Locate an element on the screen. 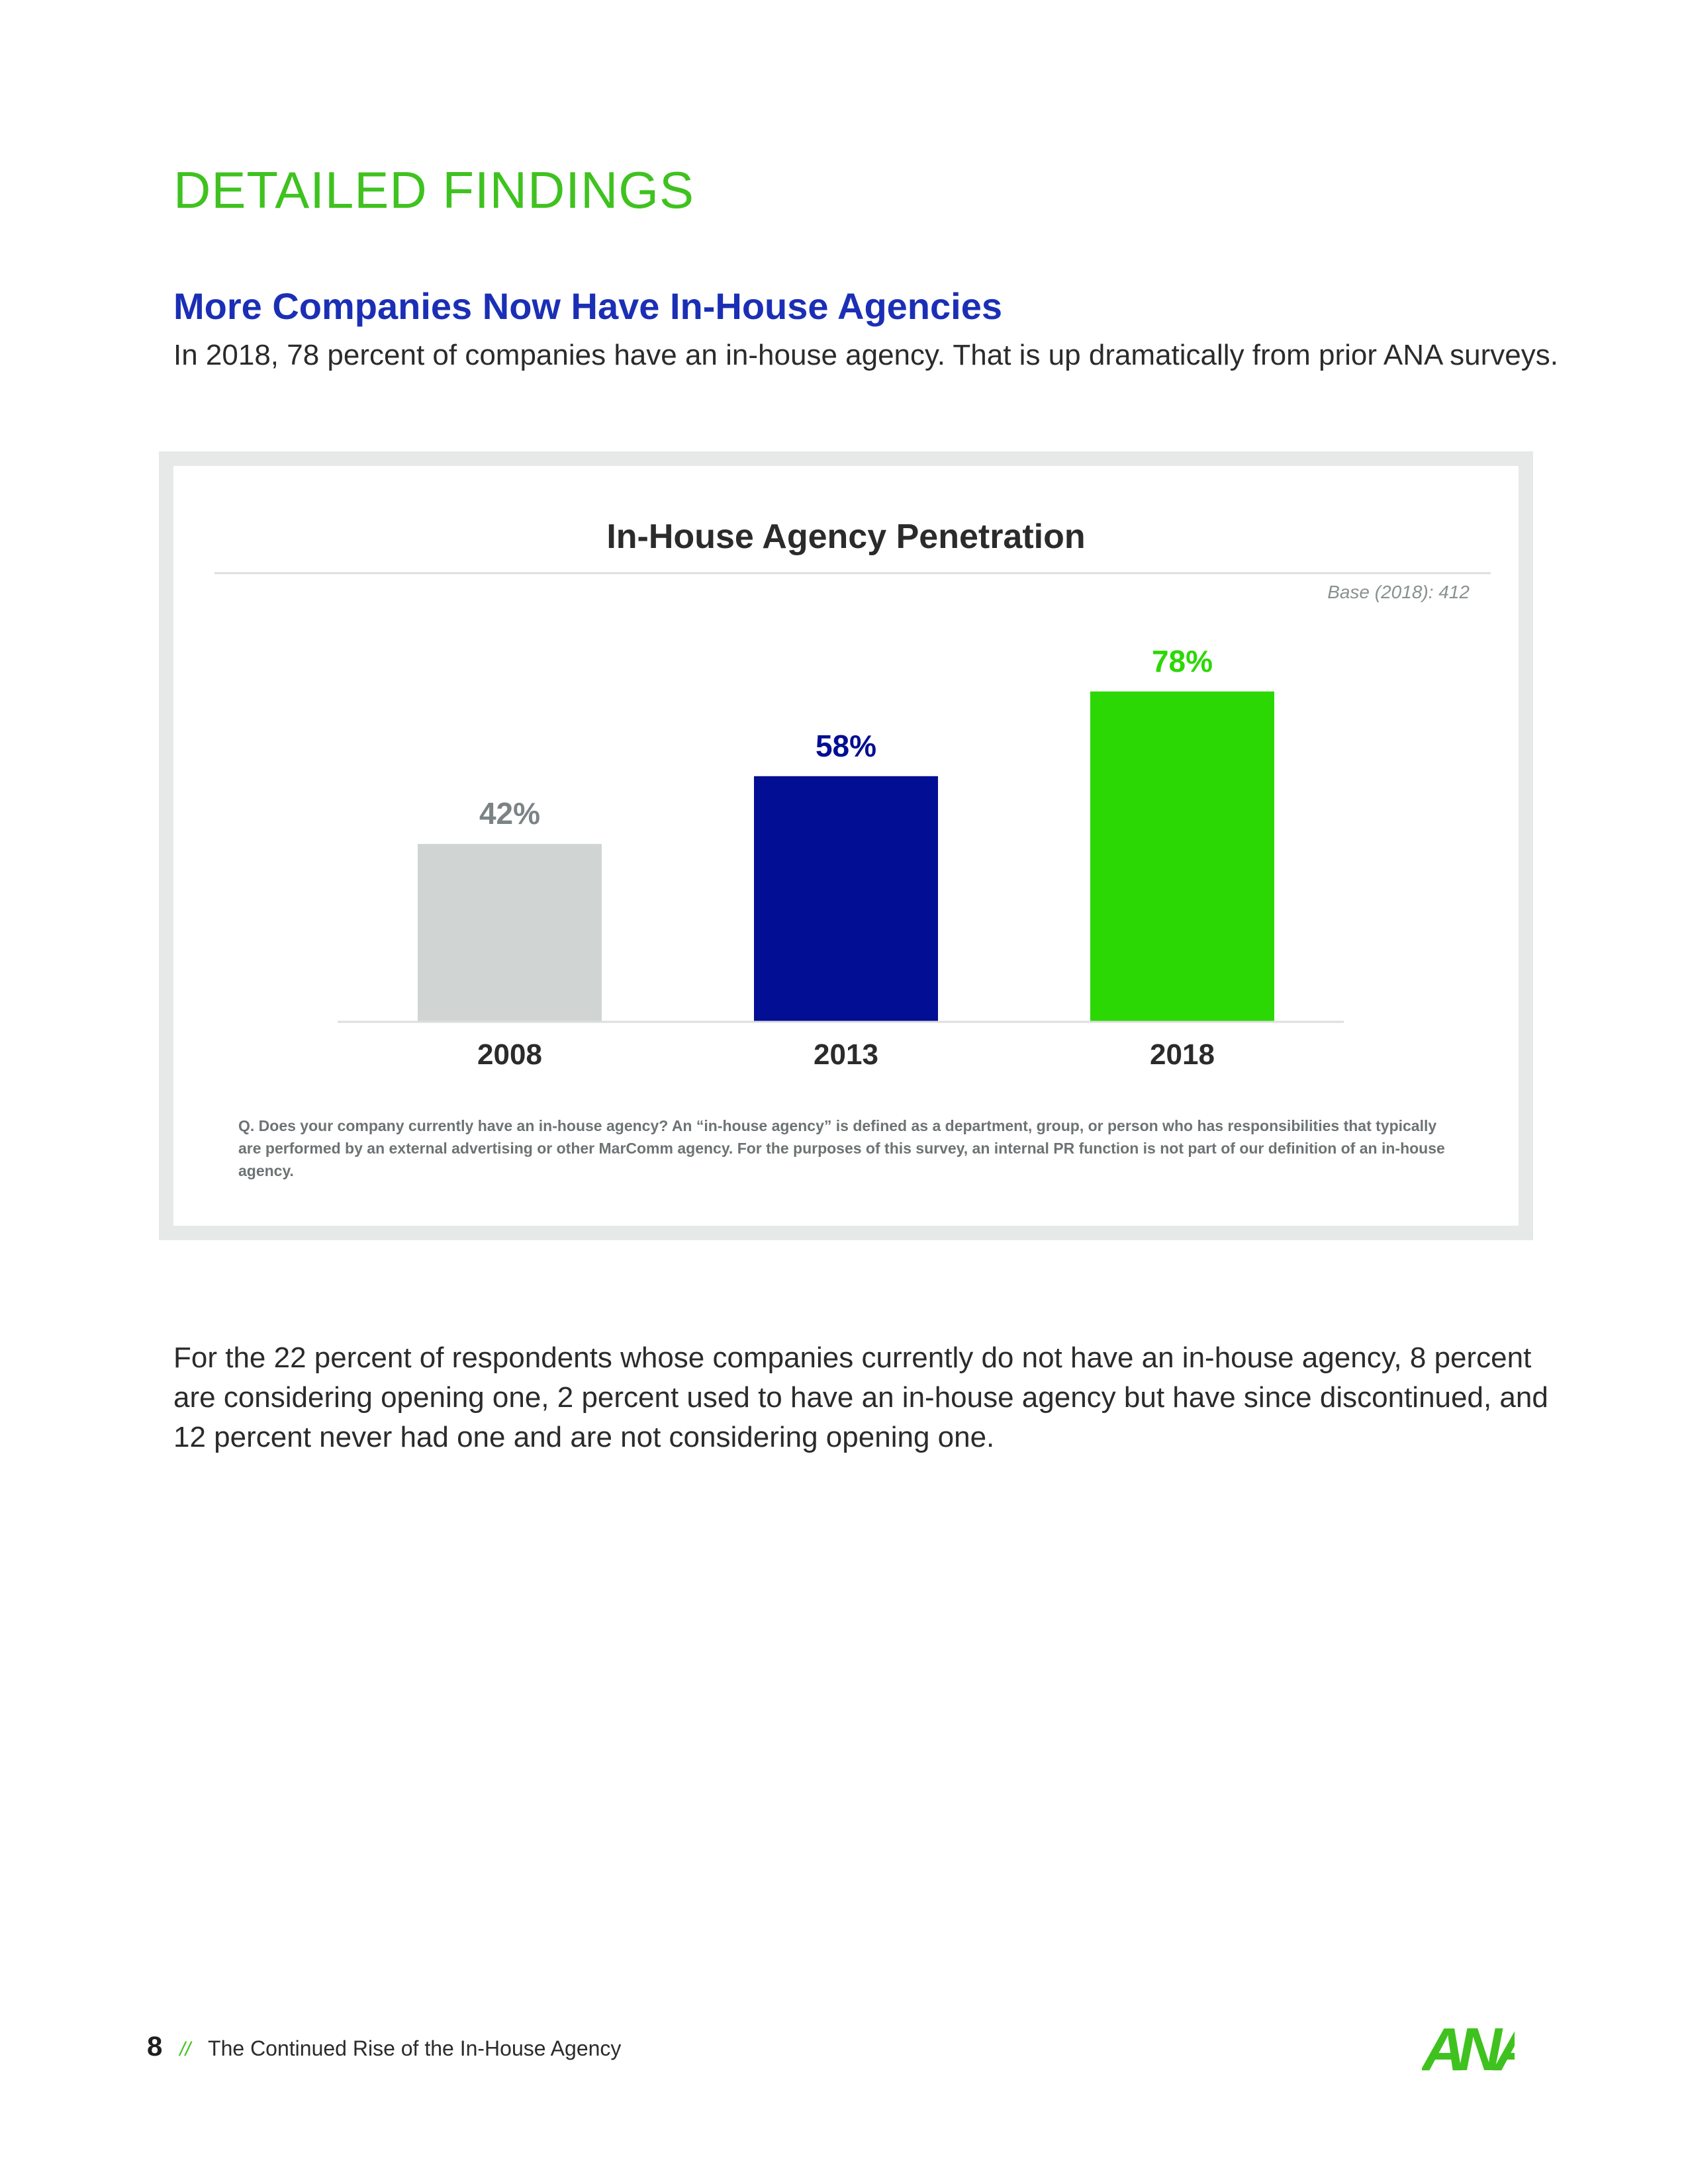 The width and height of the screenshot is (1688, 2184). bar-2013 is located at coordinates (846, 899).